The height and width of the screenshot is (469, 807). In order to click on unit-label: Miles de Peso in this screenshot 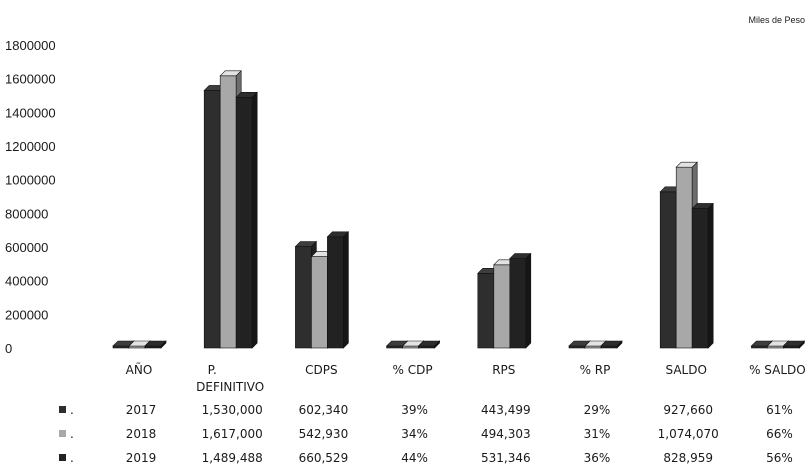, I will do `click(776, 20)`.